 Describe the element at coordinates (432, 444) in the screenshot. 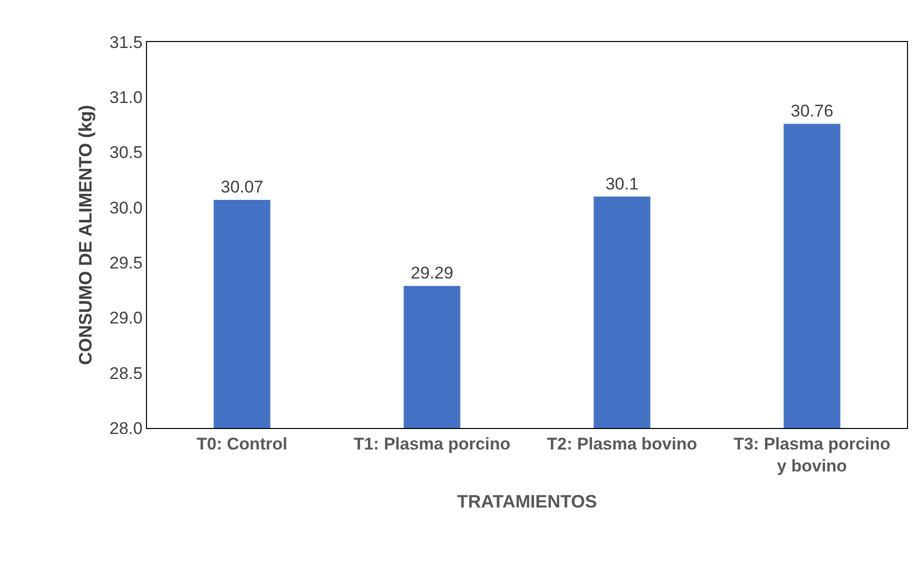

I see `x-tick-label: T1: Plasma porcino` at that location.